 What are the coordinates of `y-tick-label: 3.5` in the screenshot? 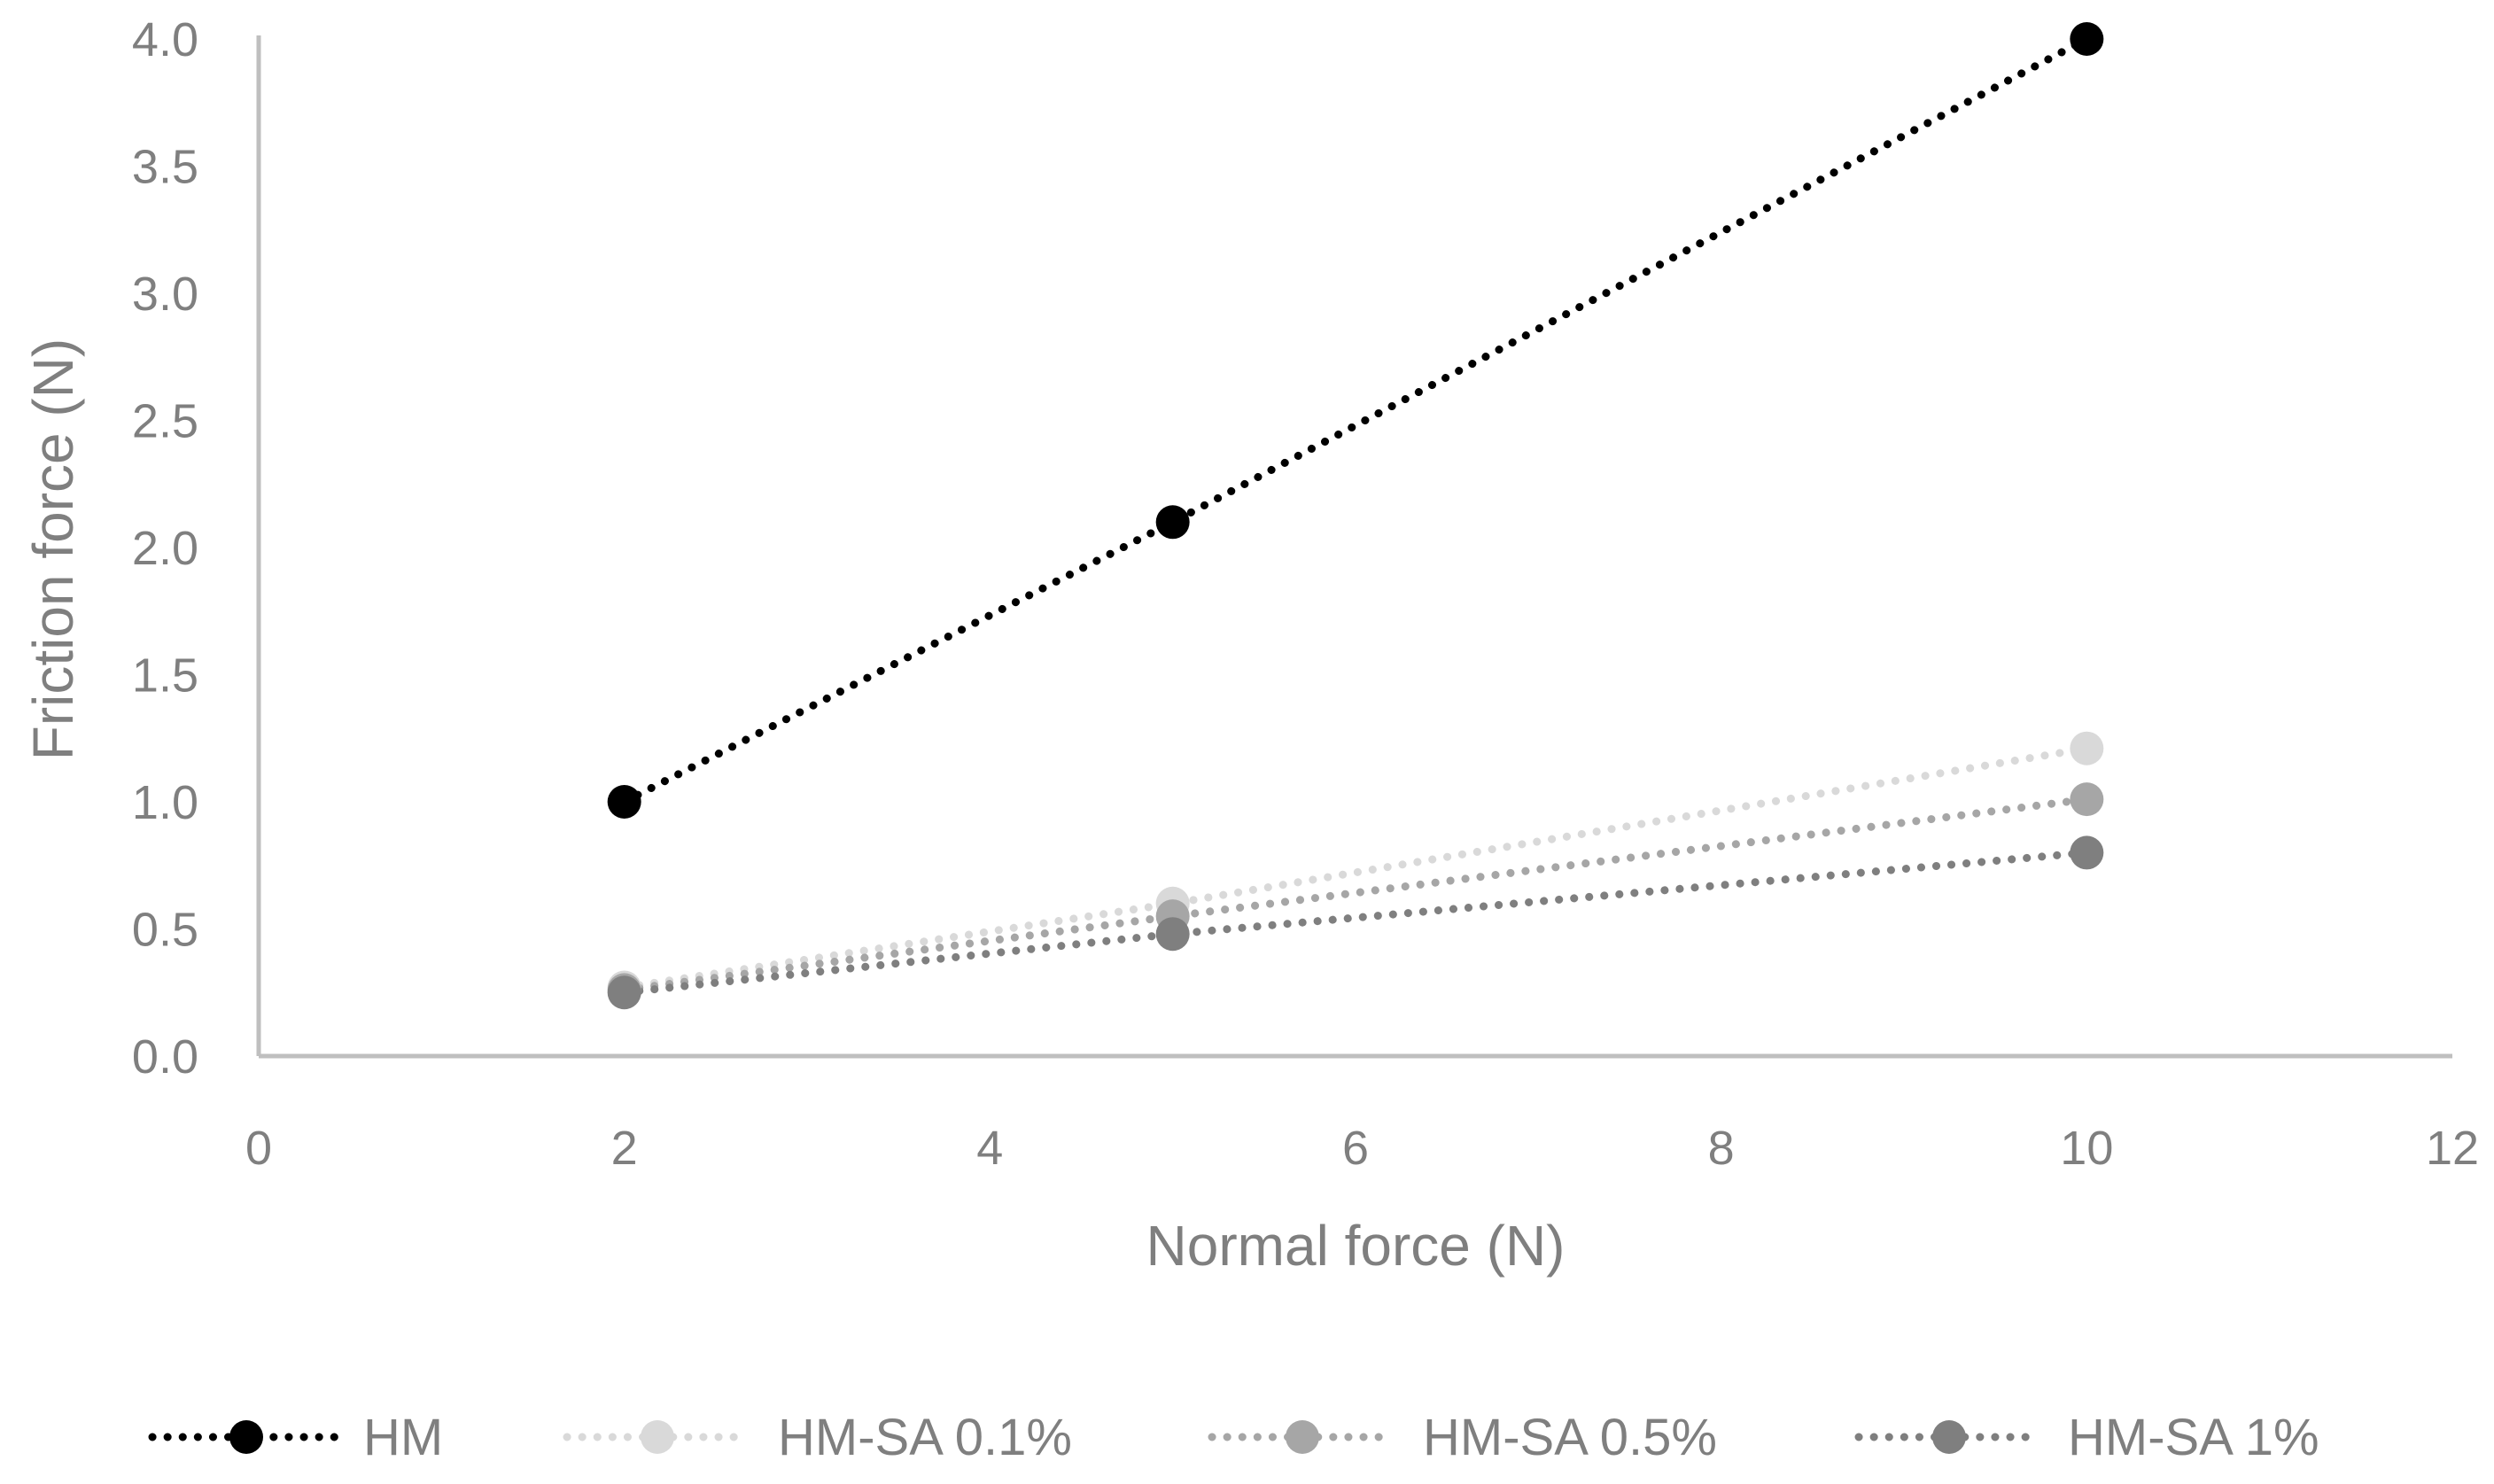 It's located at (165, 167).